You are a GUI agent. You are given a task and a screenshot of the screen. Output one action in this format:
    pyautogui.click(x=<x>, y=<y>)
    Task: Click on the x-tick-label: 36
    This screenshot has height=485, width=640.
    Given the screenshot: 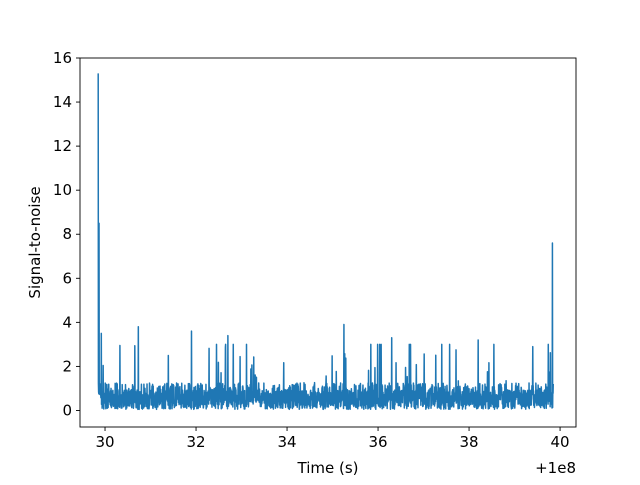 What is the action you would take?
    pyautogui.click(x=378, y=442)
    